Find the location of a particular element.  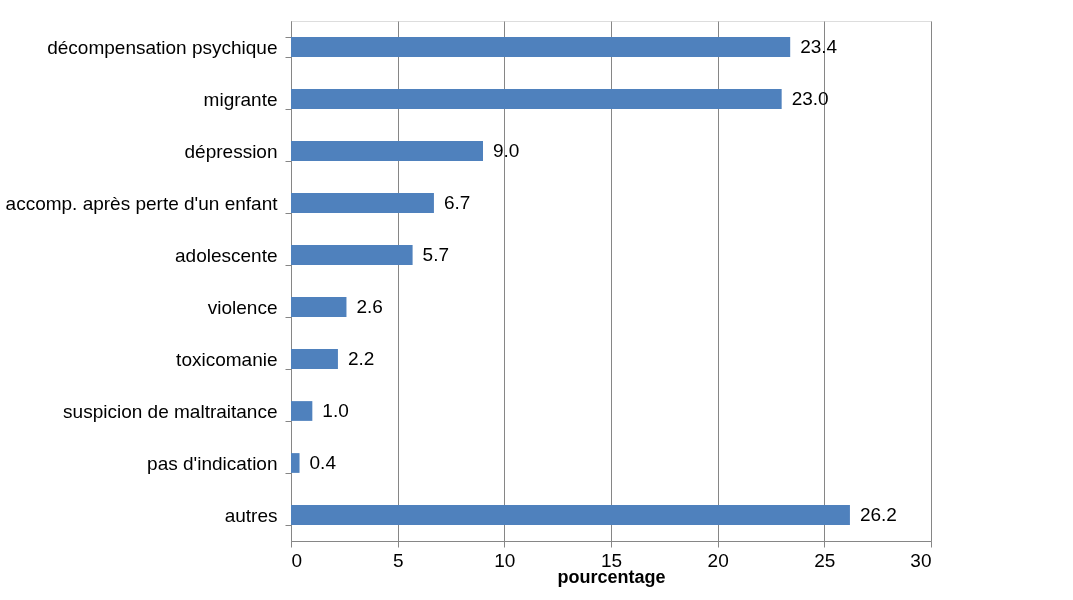

y-tick-label: violence is located at coordinates (242, 307).